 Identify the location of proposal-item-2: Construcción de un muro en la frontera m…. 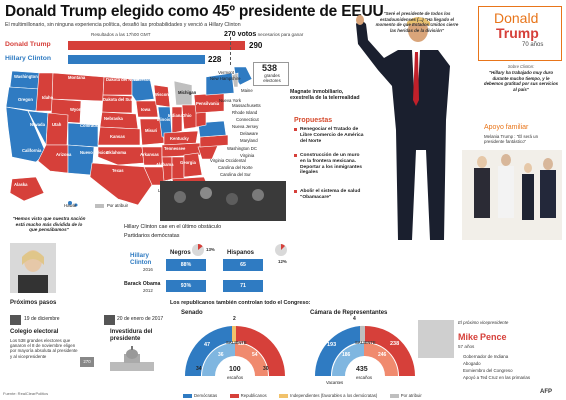
(331, 164).